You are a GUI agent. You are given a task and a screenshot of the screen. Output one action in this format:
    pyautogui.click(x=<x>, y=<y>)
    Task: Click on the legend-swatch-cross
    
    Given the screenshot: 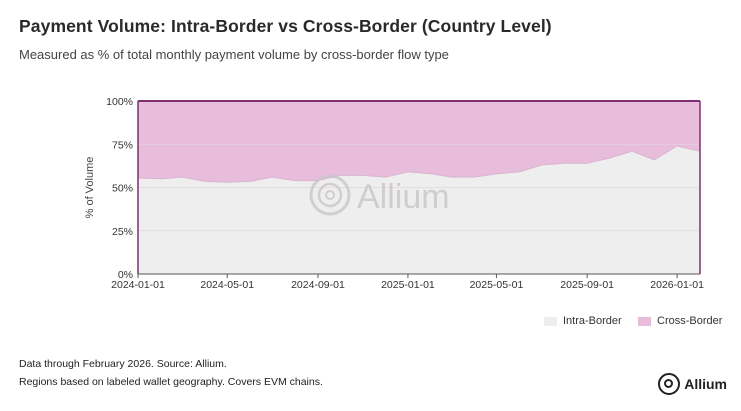 What is the action you would take?
    pyautogui.click(x=644, y=321)
    